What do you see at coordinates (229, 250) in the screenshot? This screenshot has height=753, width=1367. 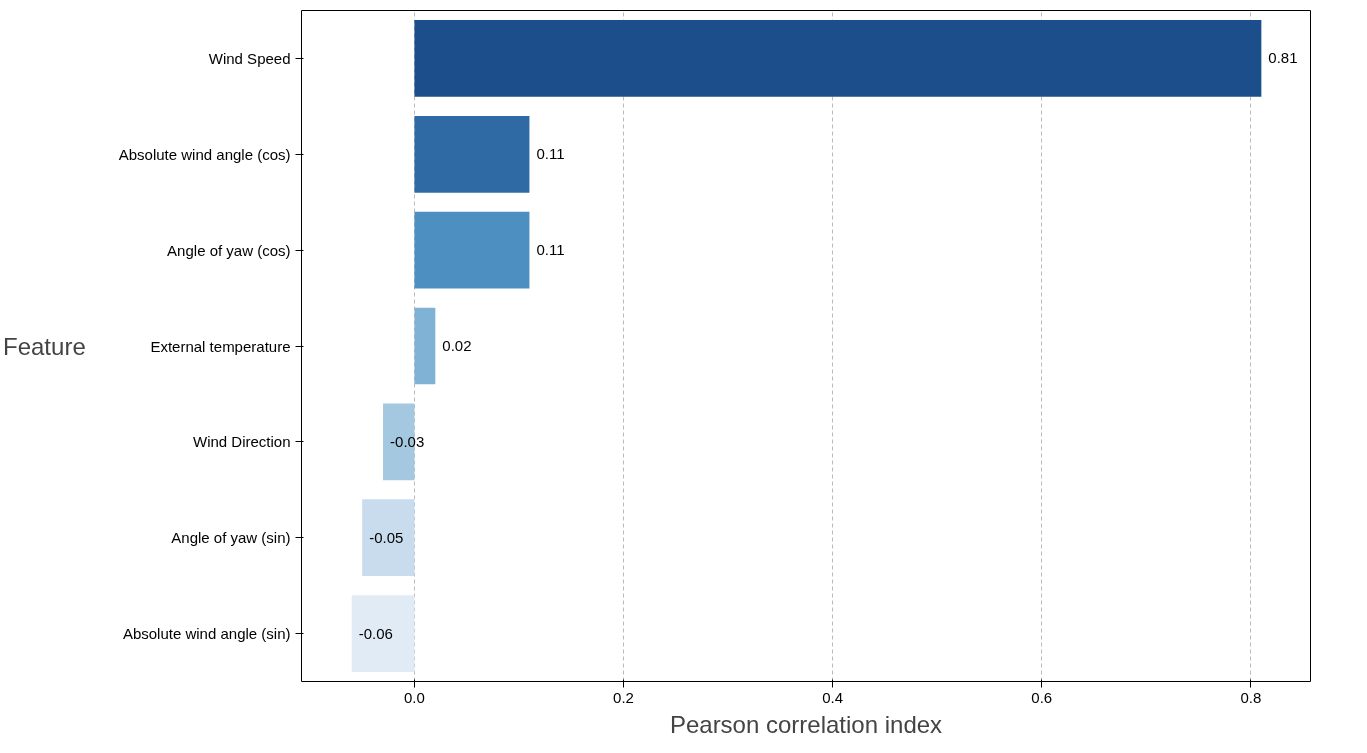 I see `y-tick-label: Angle of yaw (cos)` at bounding box center [229, 250].